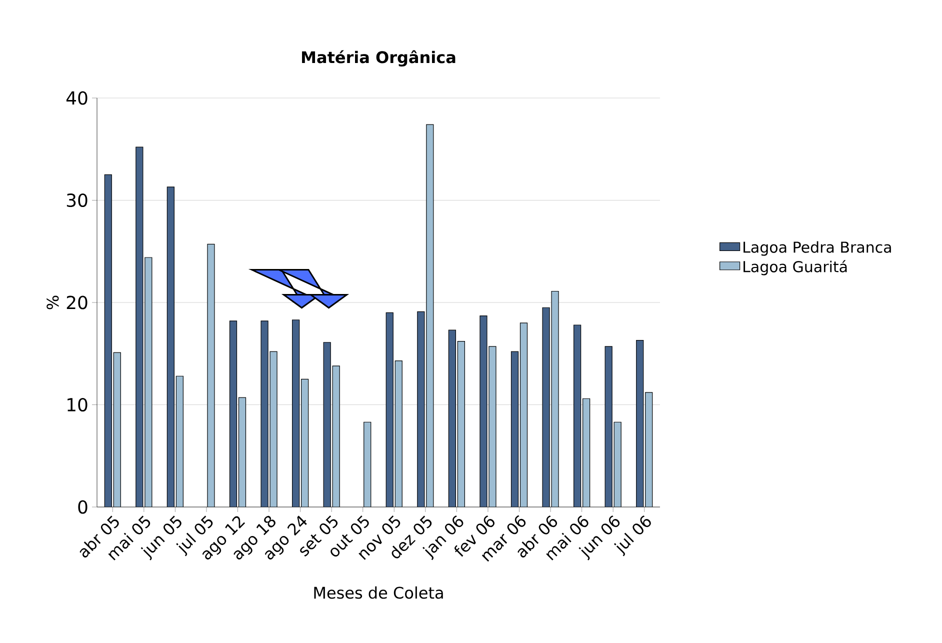  Describe the element at coordinates (378, 592) in the screenshot. I see `x-axis-title: Meses de Coleta` at that location.